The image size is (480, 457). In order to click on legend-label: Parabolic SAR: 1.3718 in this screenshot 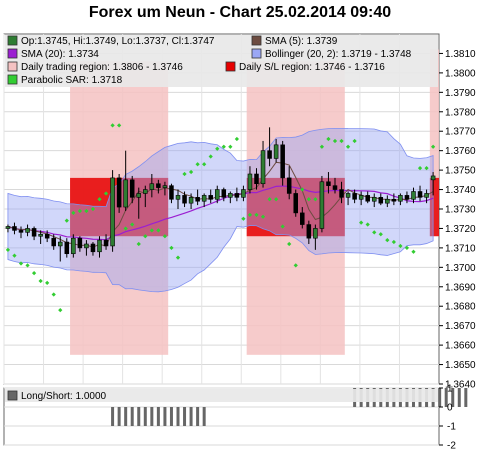, I will do `click(72, 80)`.